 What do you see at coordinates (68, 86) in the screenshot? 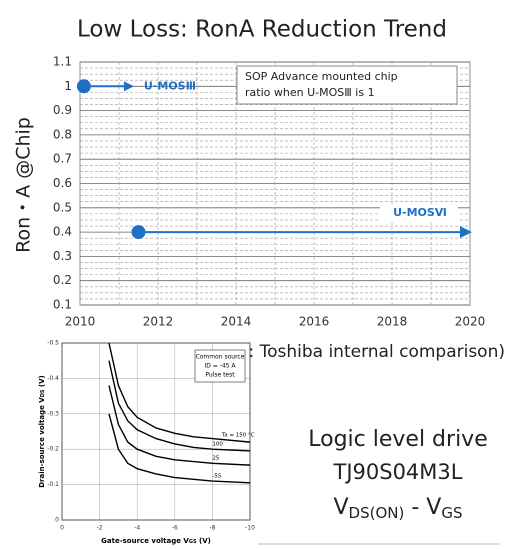
I see `y-tick-label: 1` at bounding box center [68, 86].